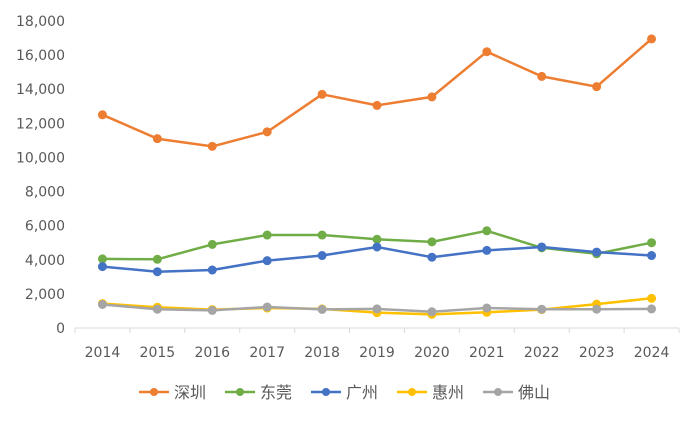  I want to click on x-tick-label: 2021, so click(487, 353).